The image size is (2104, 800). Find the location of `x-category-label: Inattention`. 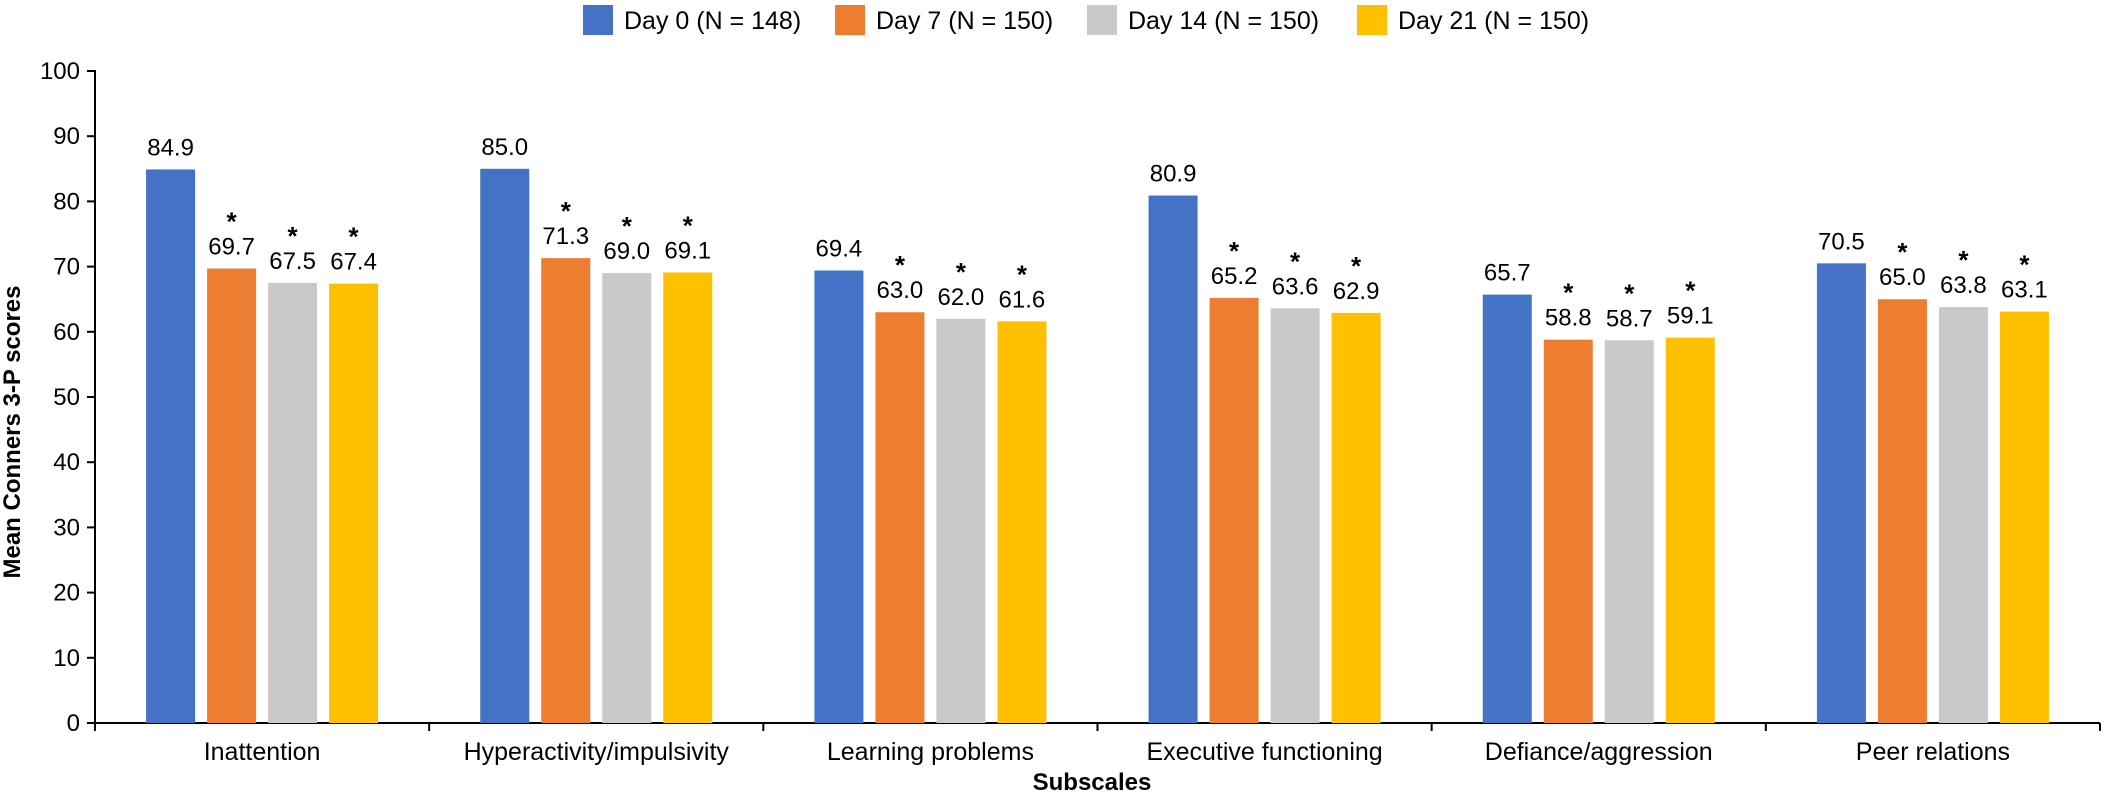

x-category-label: Inattention is located at coordinates (262, 752).